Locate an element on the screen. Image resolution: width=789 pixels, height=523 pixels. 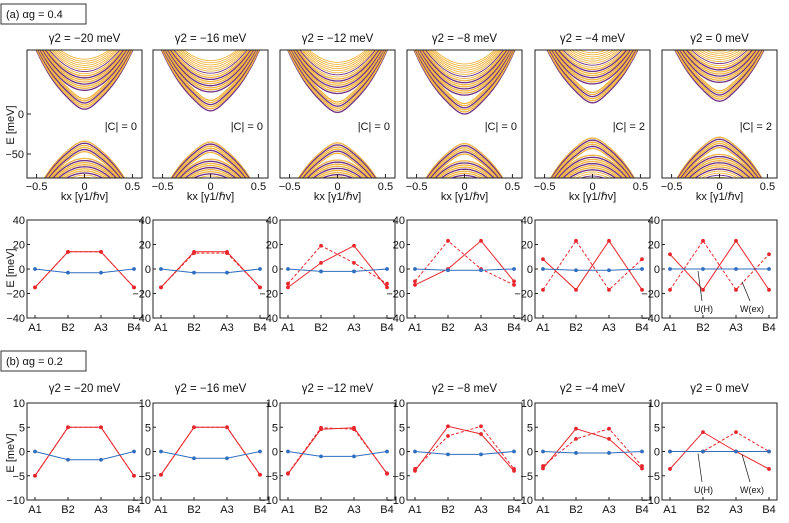
panel-a-label: (a) αg = 0.4 is located at coordinates (43, 14).